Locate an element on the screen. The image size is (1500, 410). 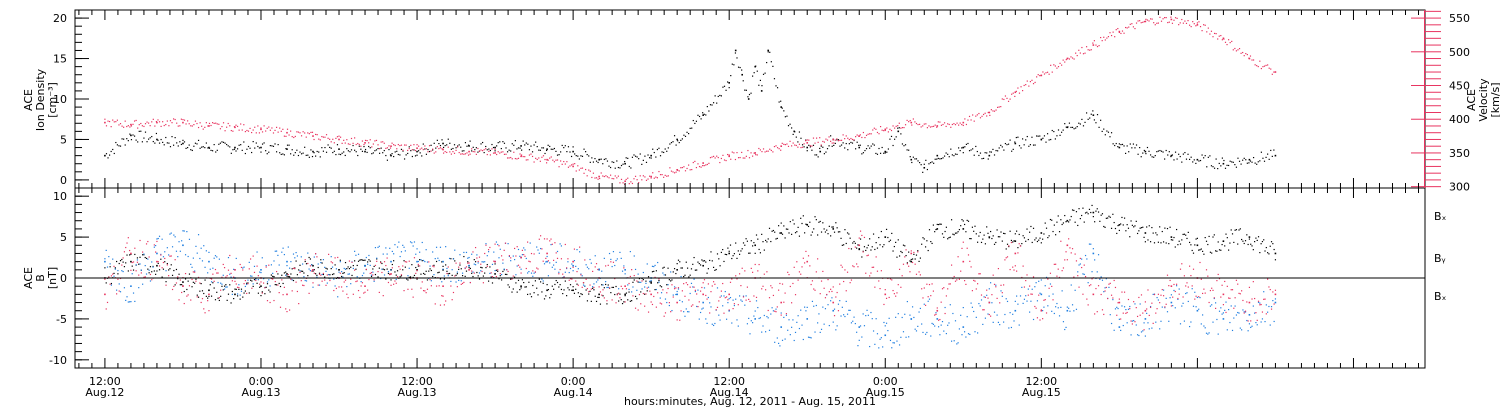
density-tick-label: 15 is located at coordinates (60, 59).